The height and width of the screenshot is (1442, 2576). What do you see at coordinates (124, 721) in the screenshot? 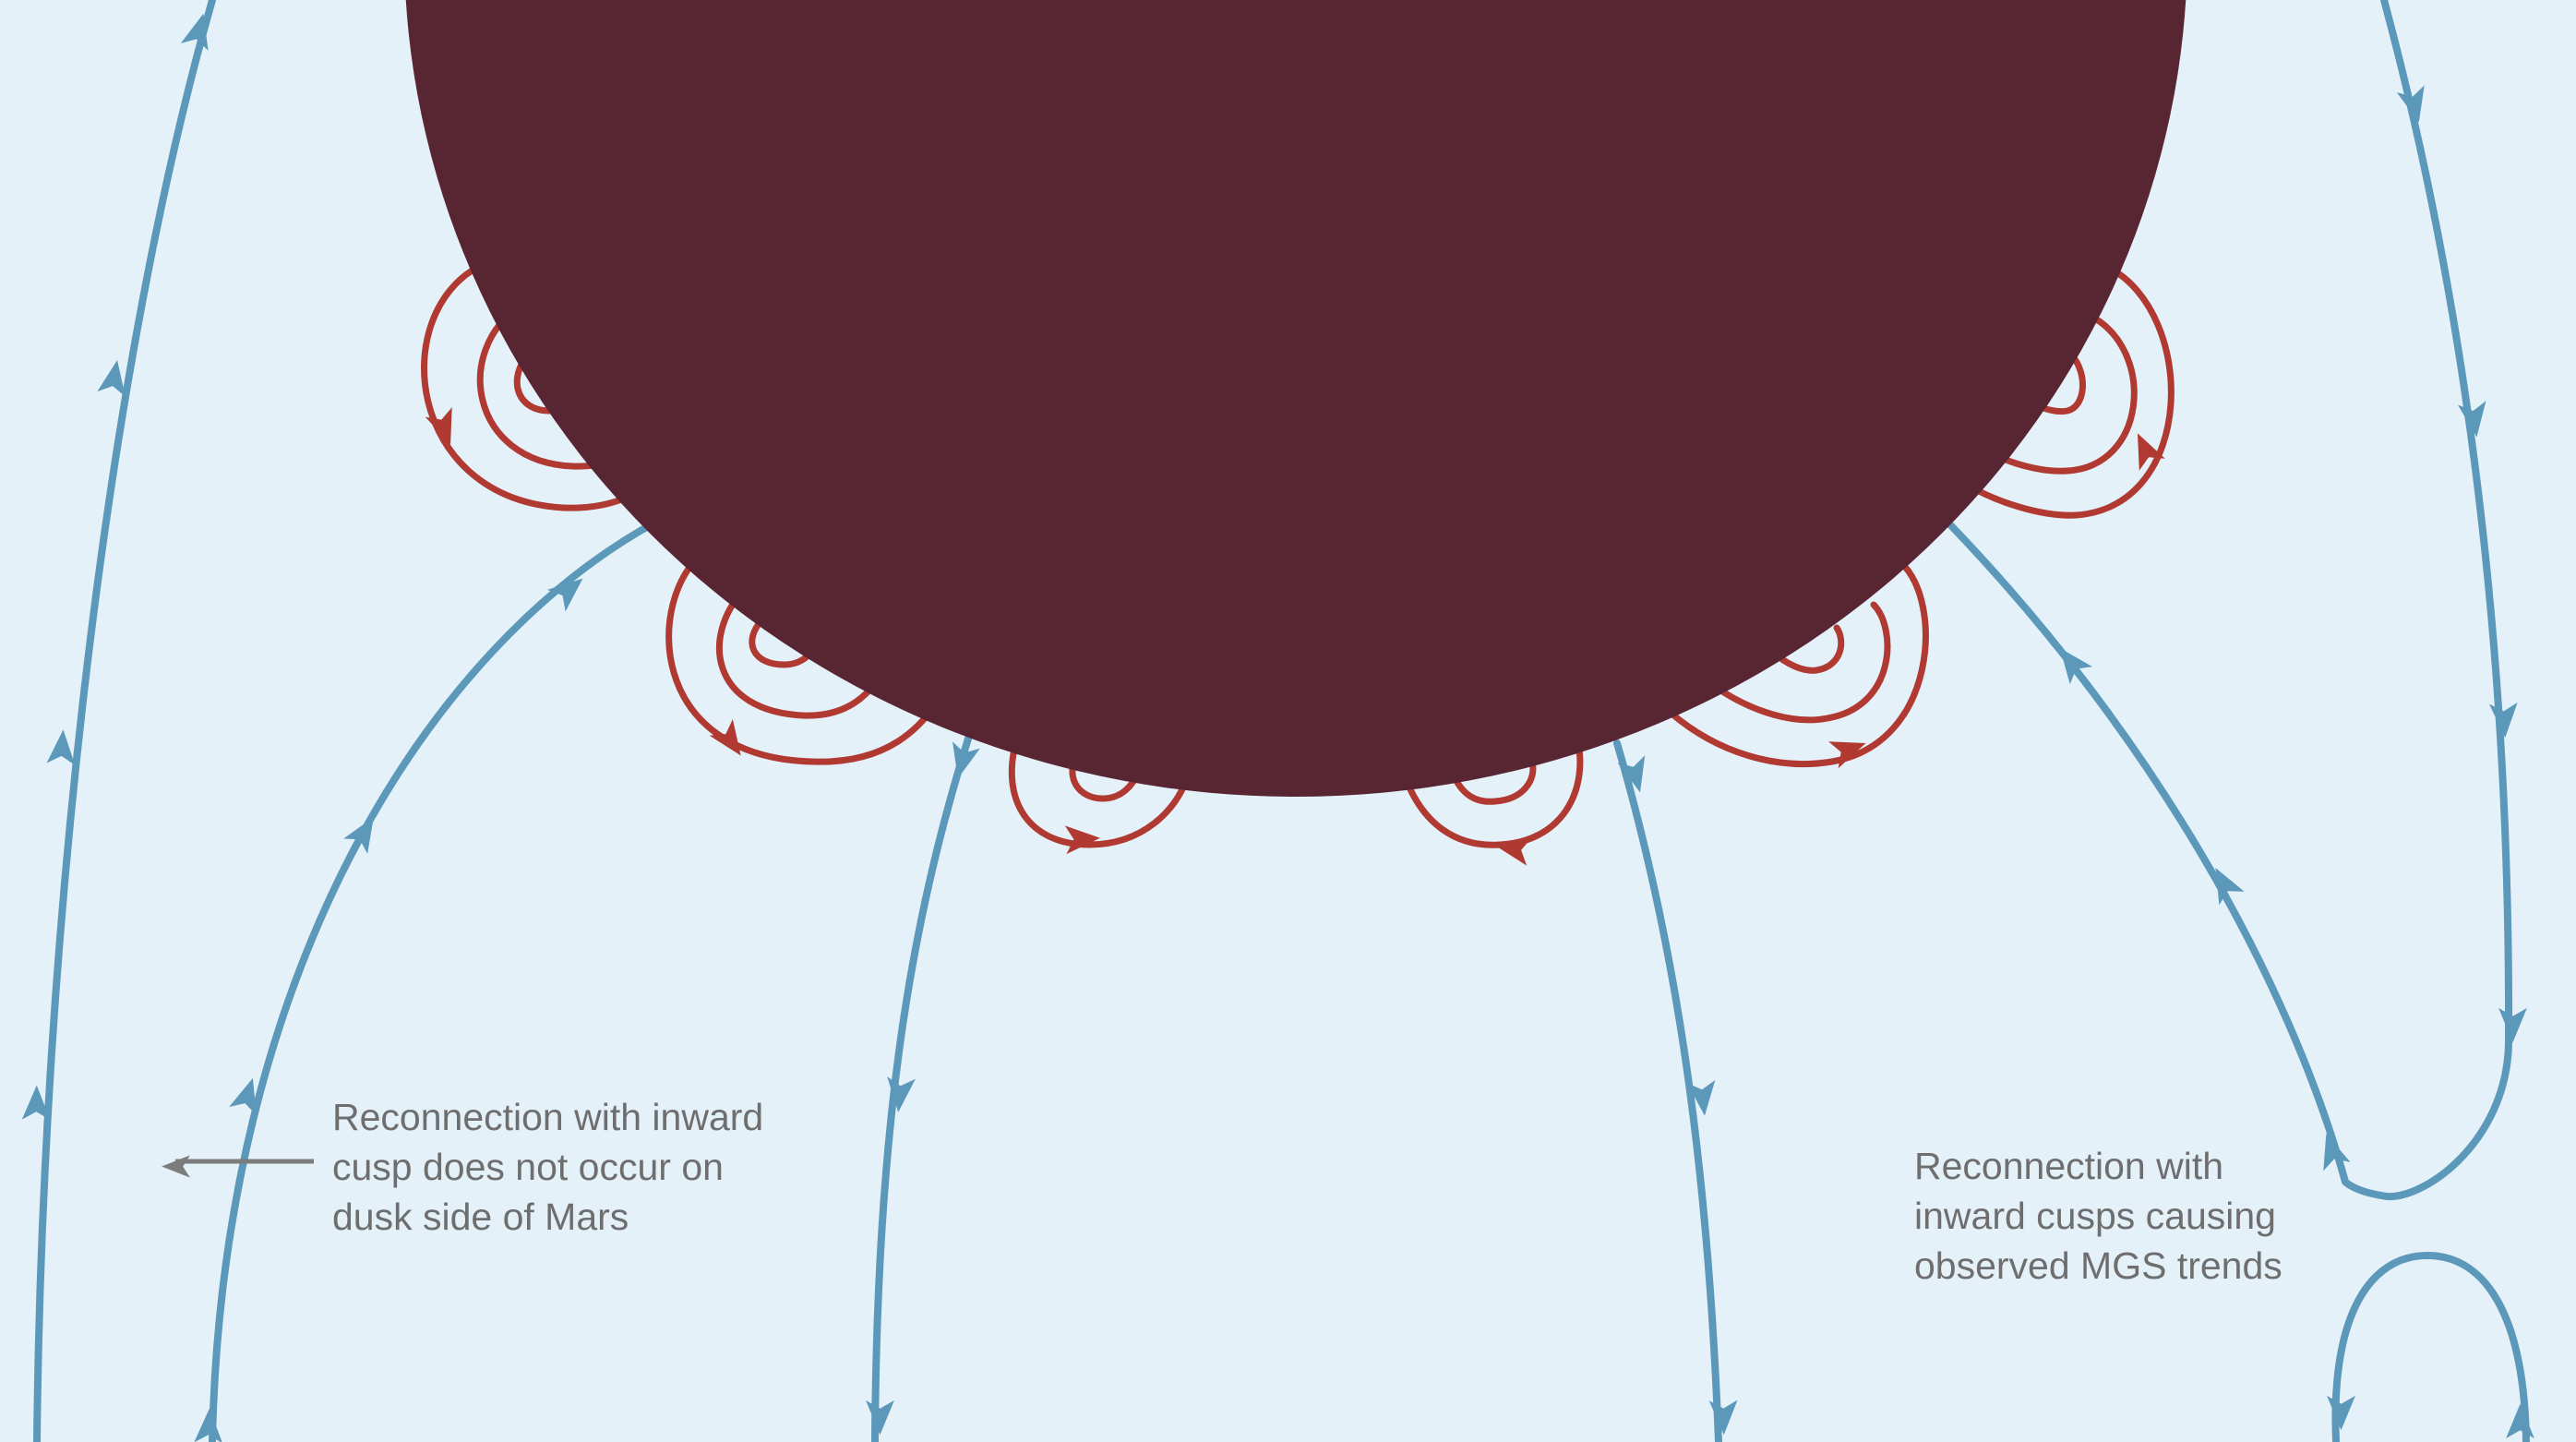
I see `field-line-far-left` at bounding box center [124, 721].